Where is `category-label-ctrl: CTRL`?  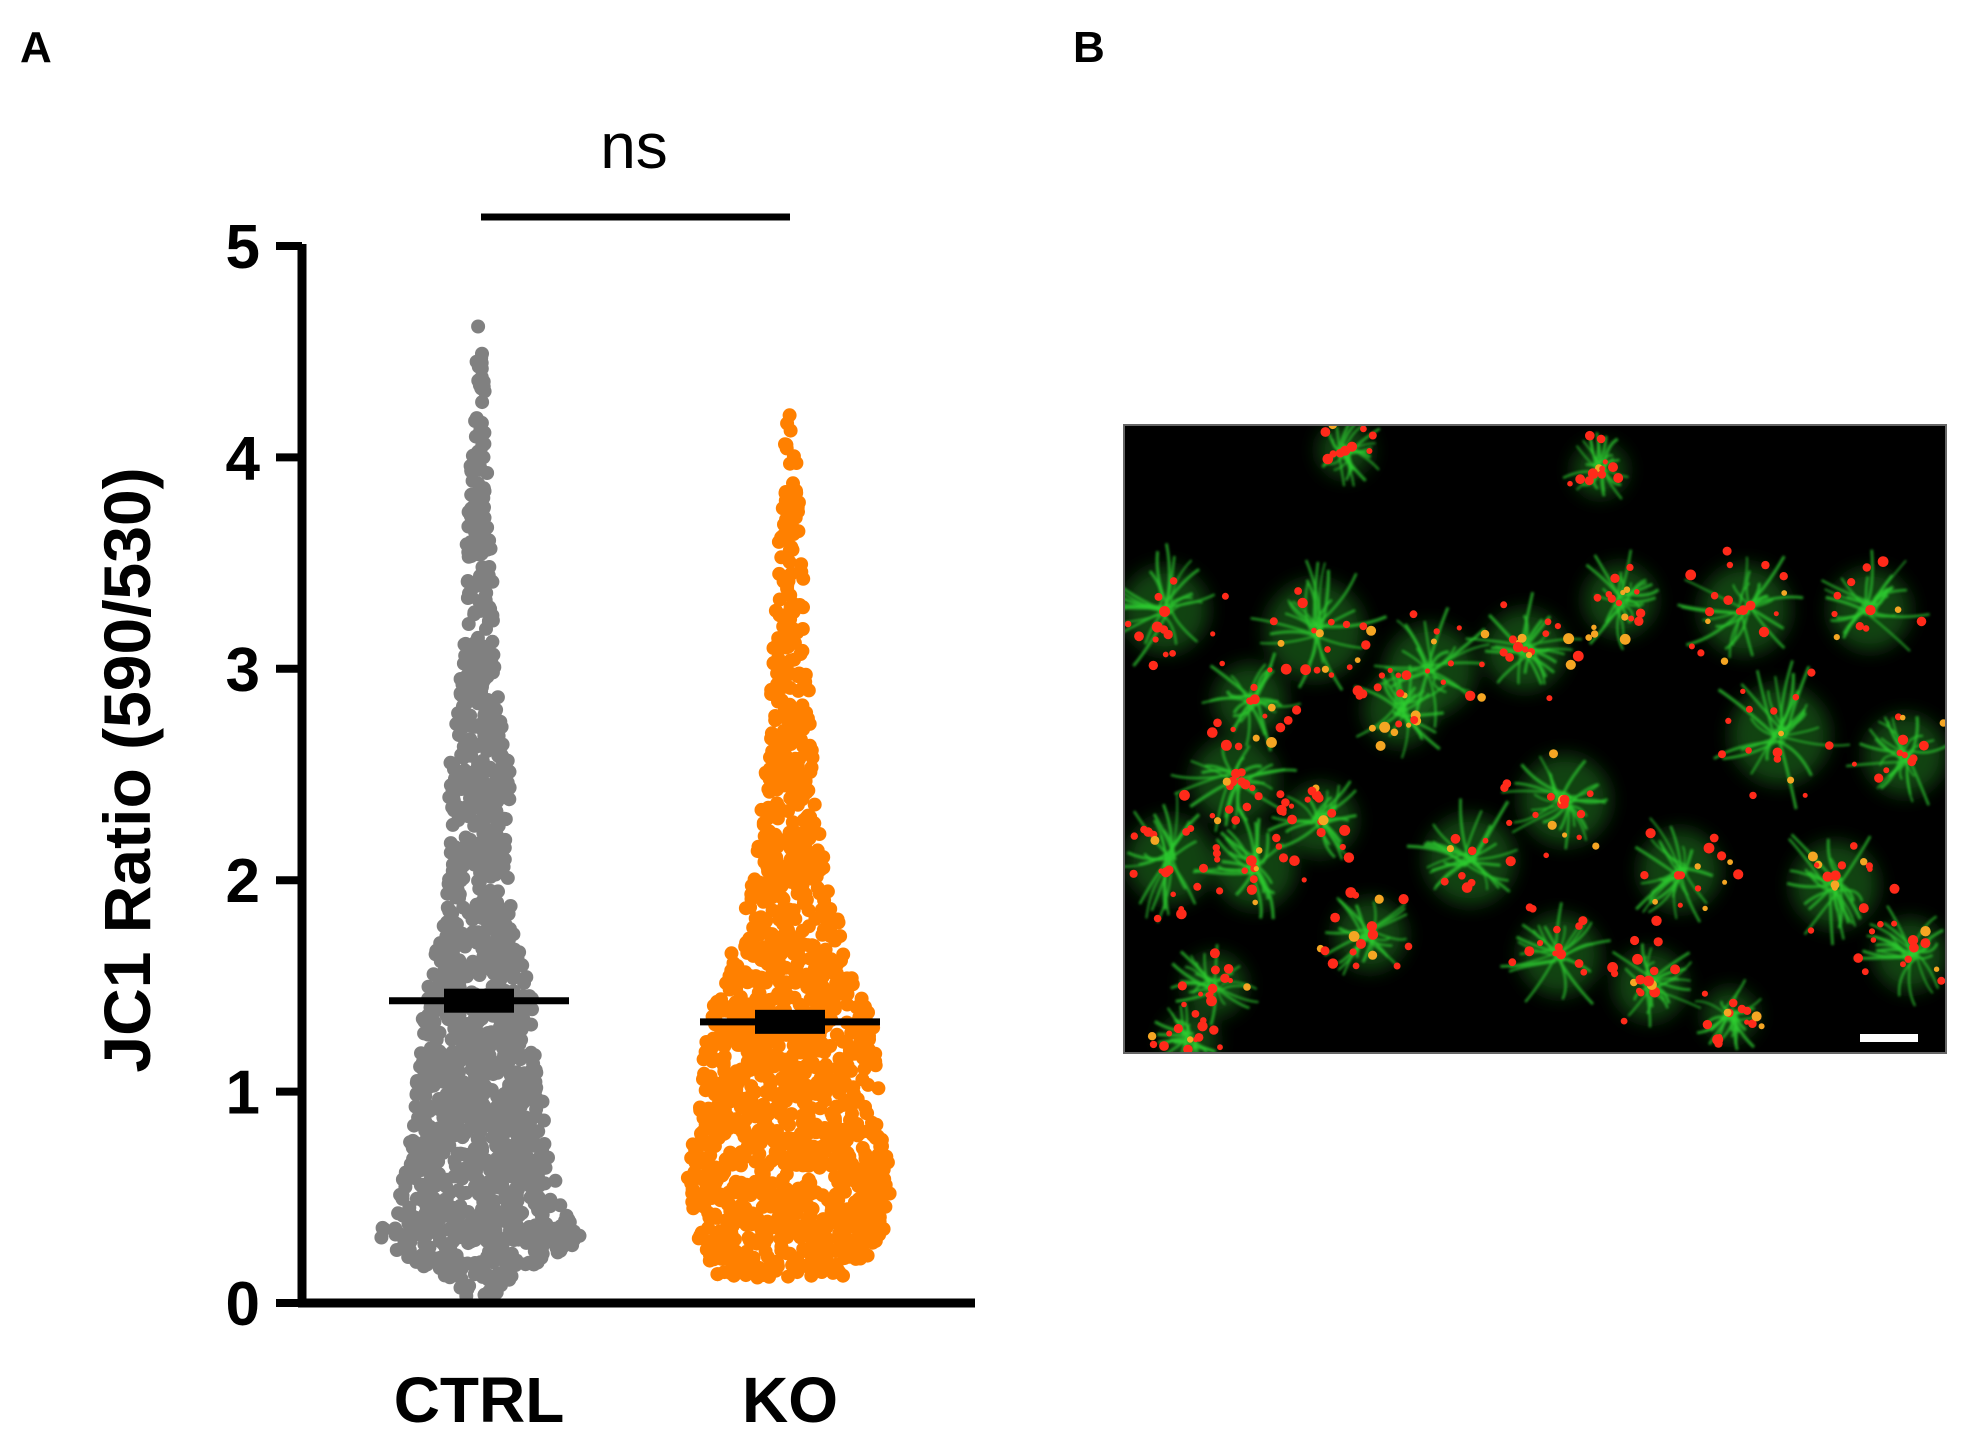
category-label-ctrl: CTRL is located at coordinates (479, 1400).